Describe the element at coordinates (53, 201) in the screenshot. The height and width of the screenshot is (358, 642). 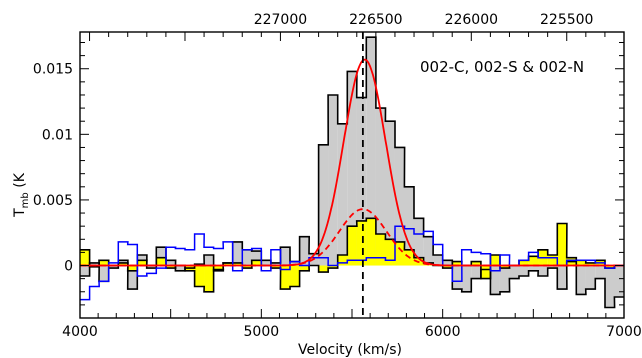
I see `y-tick-label: 0.005` at that location.